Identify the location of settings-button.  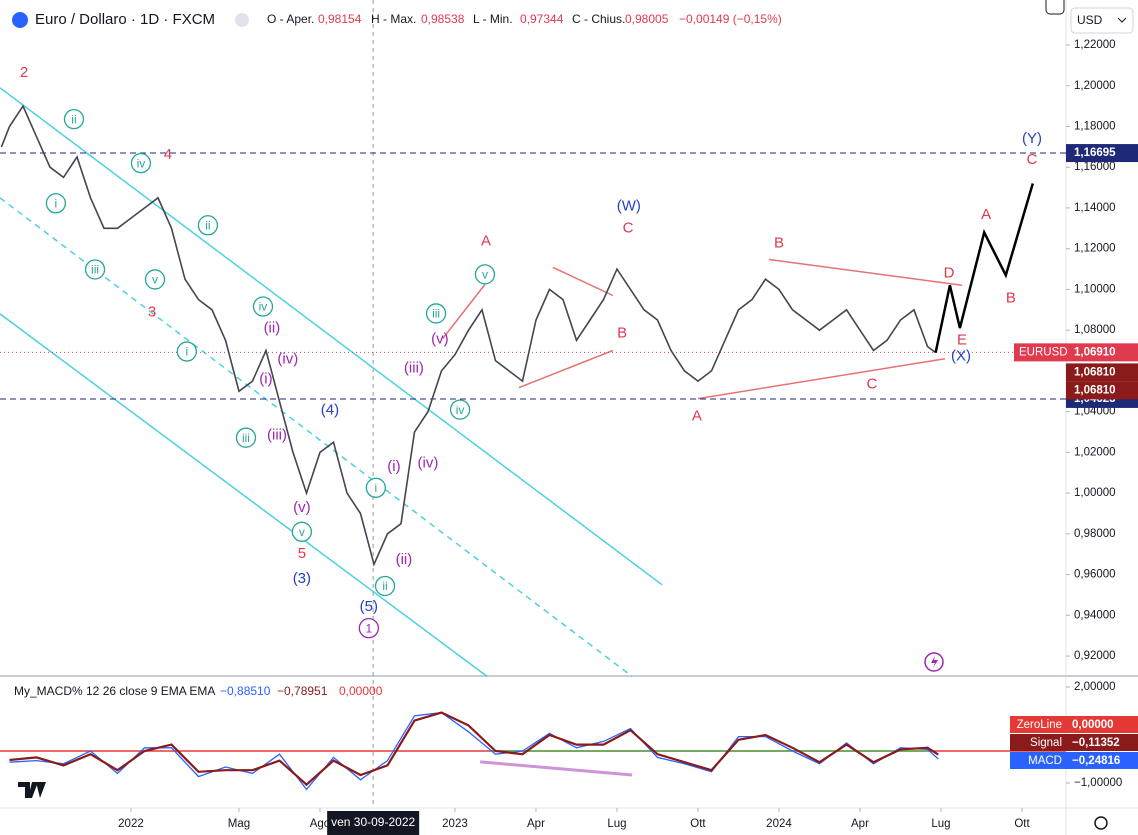
(1055, 7).